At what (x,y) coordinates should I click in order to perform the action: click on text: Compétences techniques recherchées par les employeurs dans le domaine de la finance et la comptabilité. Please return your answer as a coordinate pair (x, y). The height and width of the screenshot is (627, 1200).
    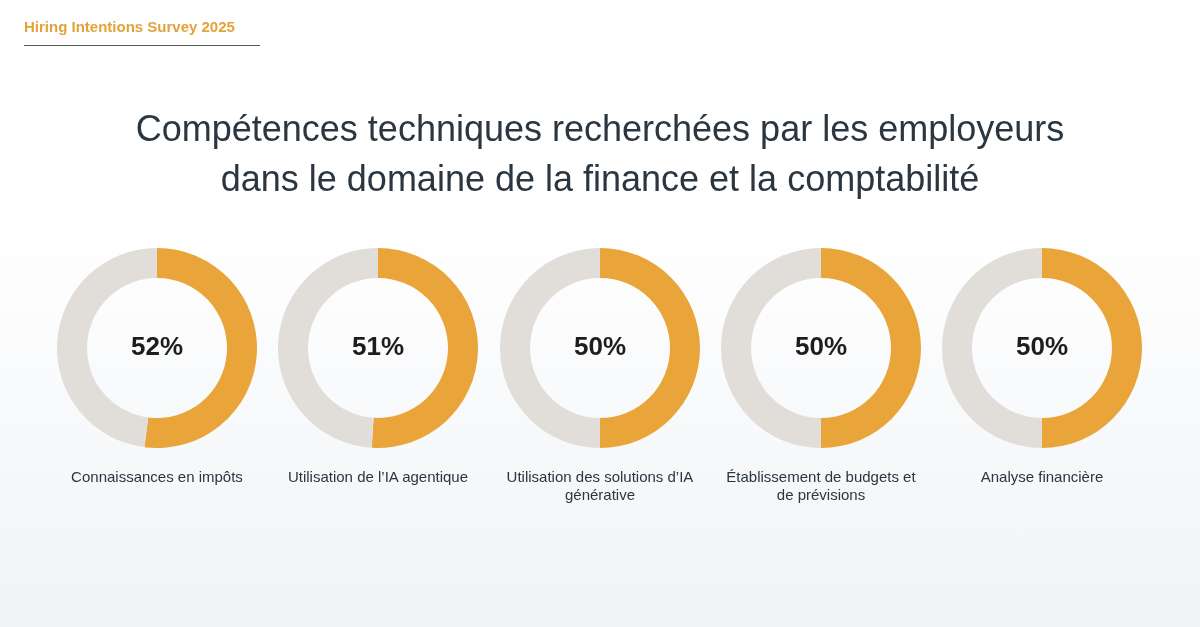
    Looking at the image, I should click on (600, 154).